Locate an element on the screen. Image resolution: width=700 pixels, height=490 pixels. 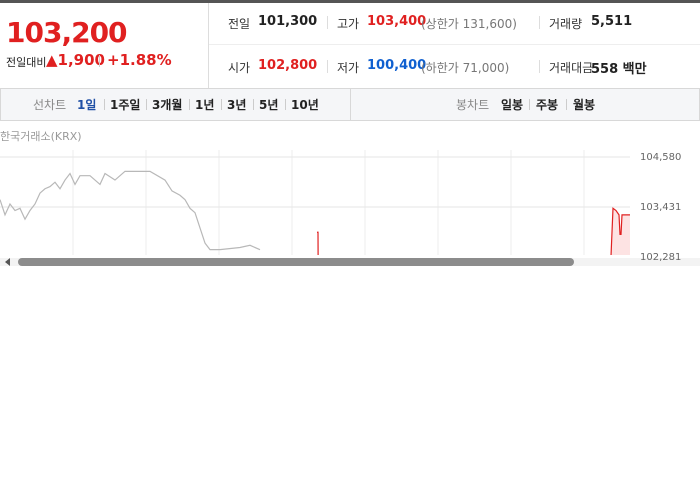
tab-group-label: 선차트 is located at coordinates (50, 105).